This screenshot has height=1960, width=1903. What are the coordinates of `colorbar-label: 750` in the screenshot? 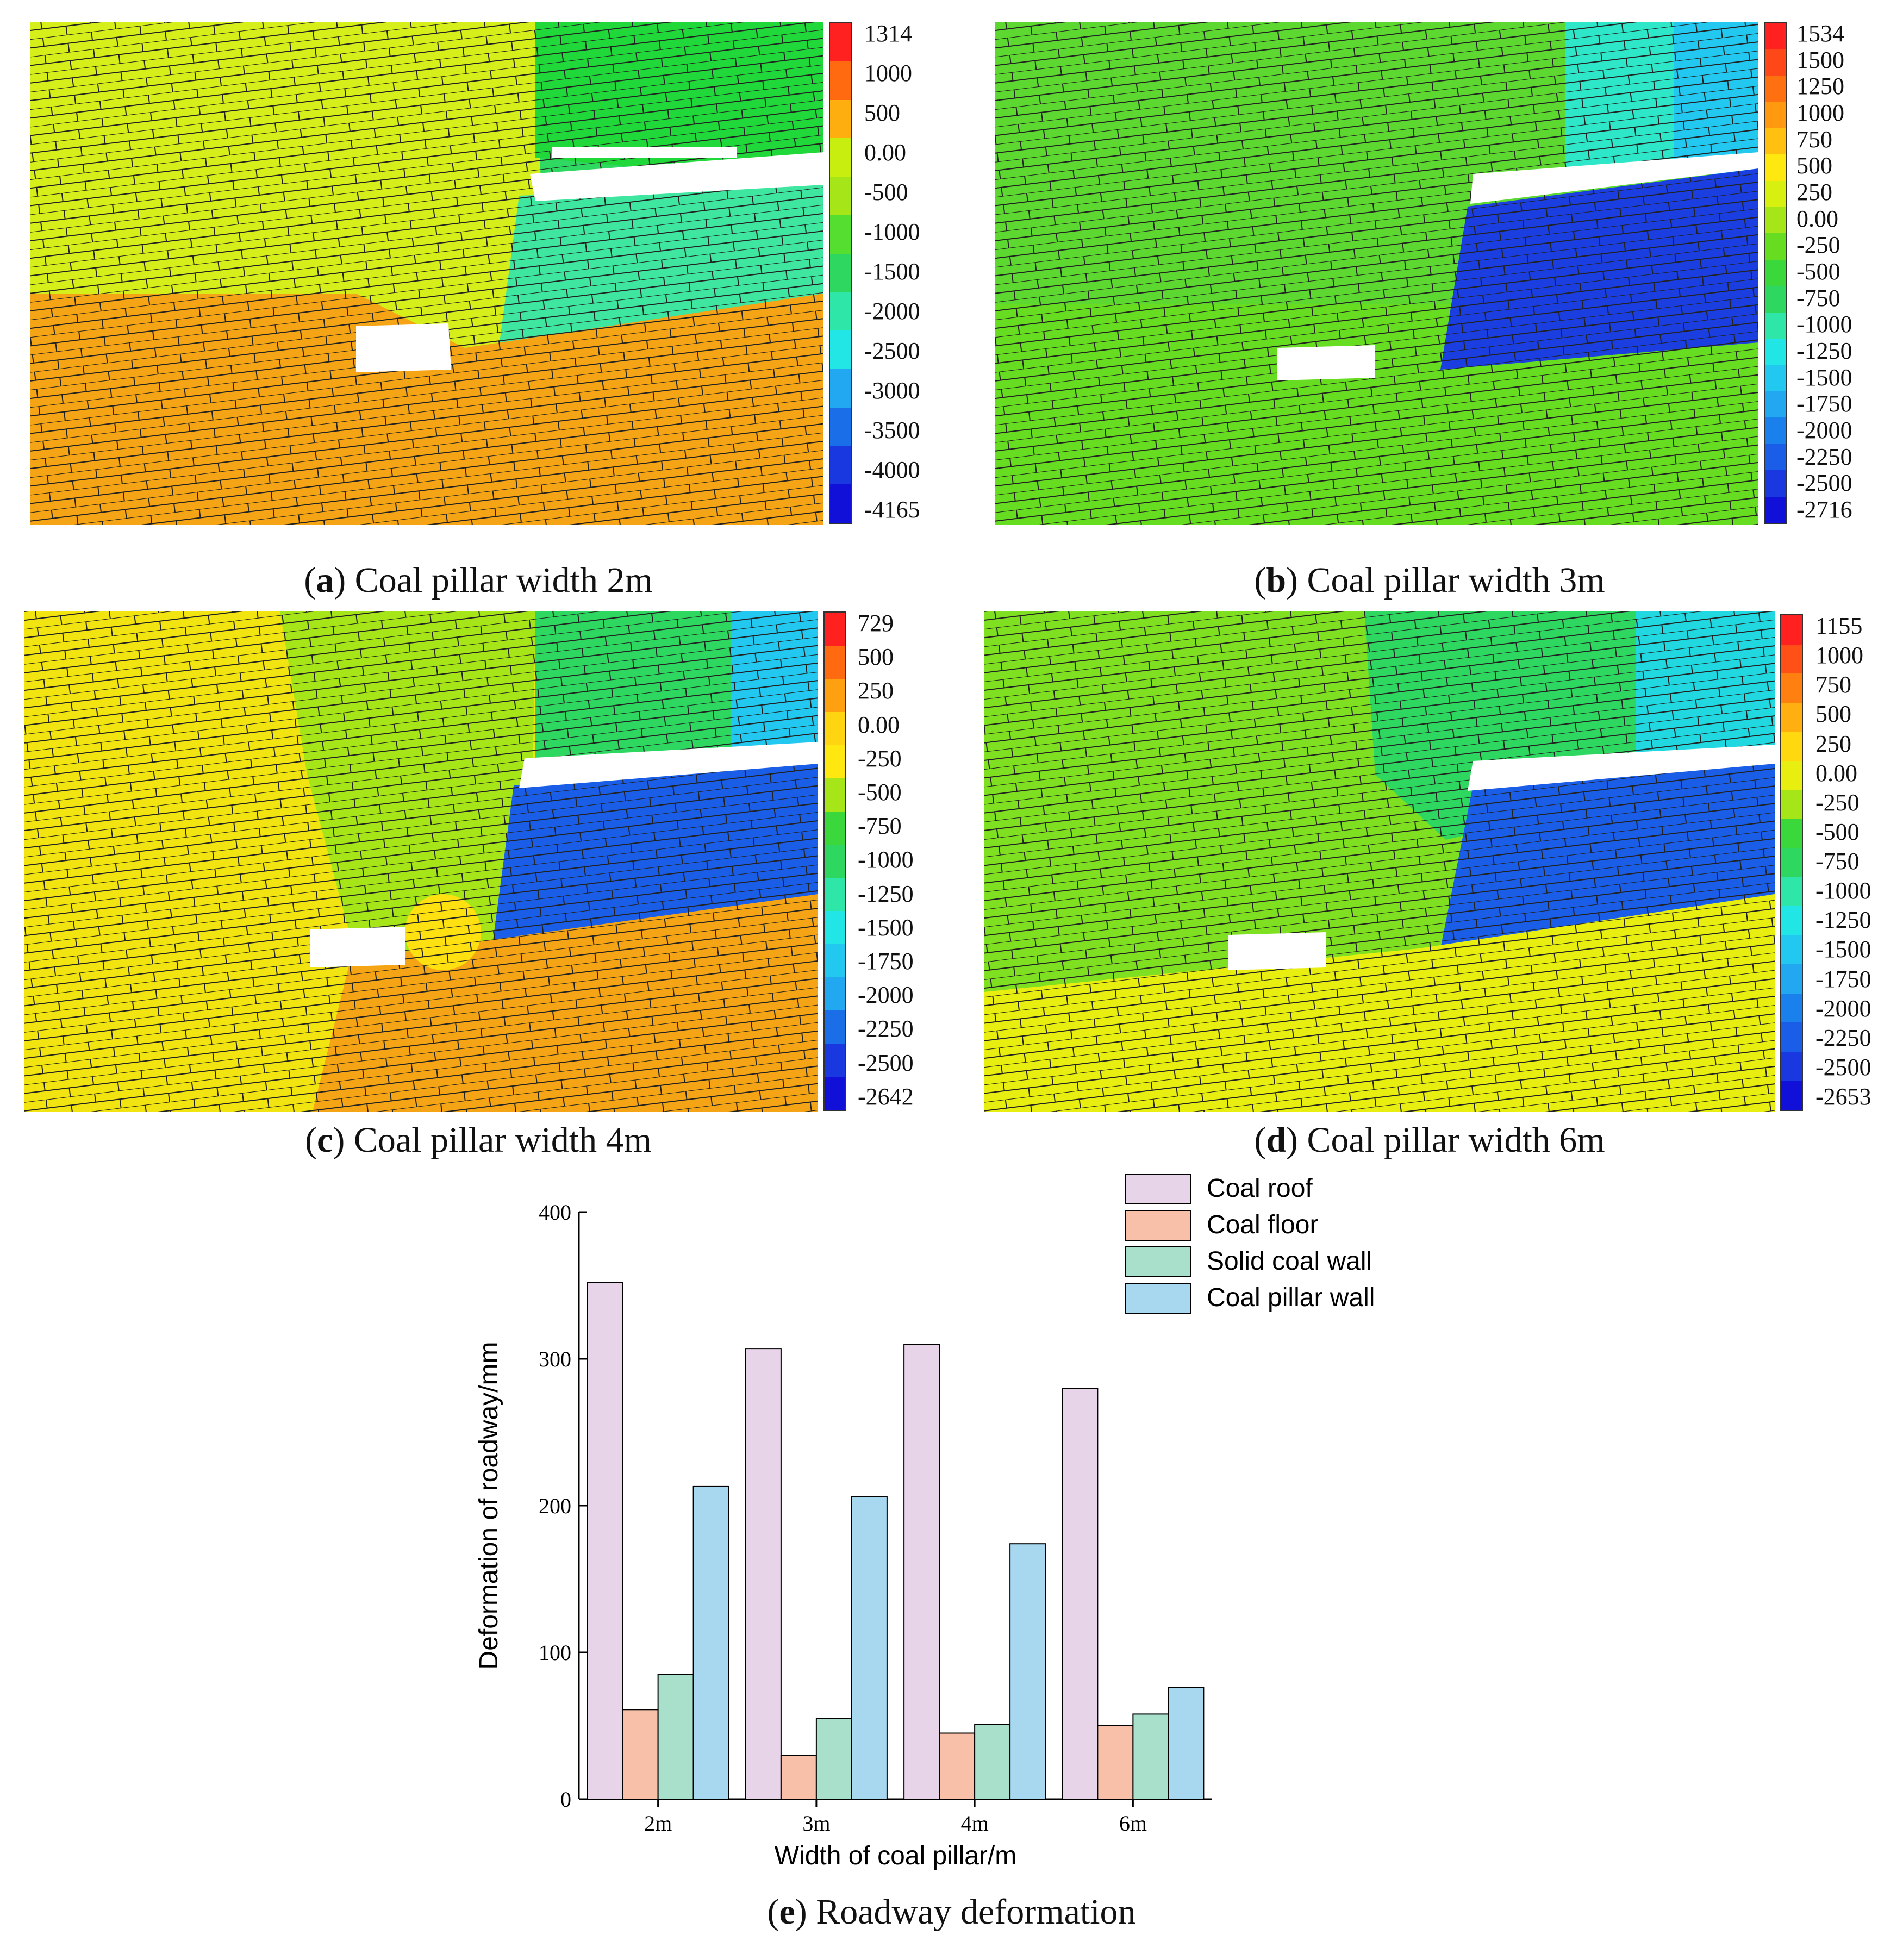 It's located at (1814, 139).